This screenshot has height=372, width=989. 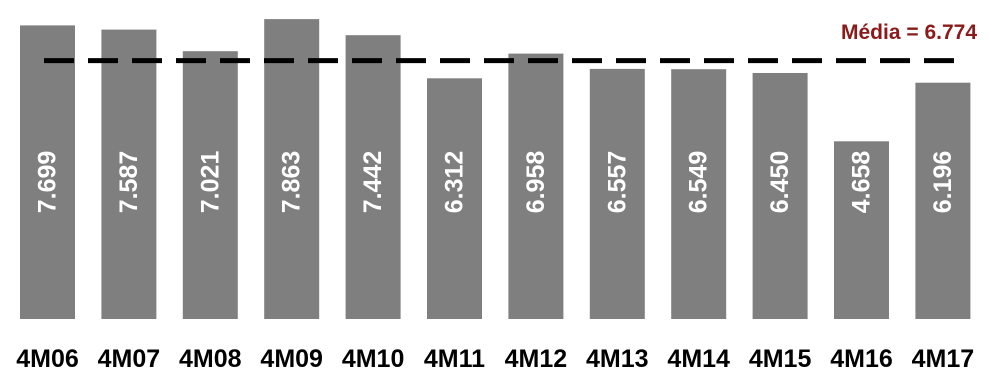 I want to click on bar-4M08, so click(x=210, y=185).